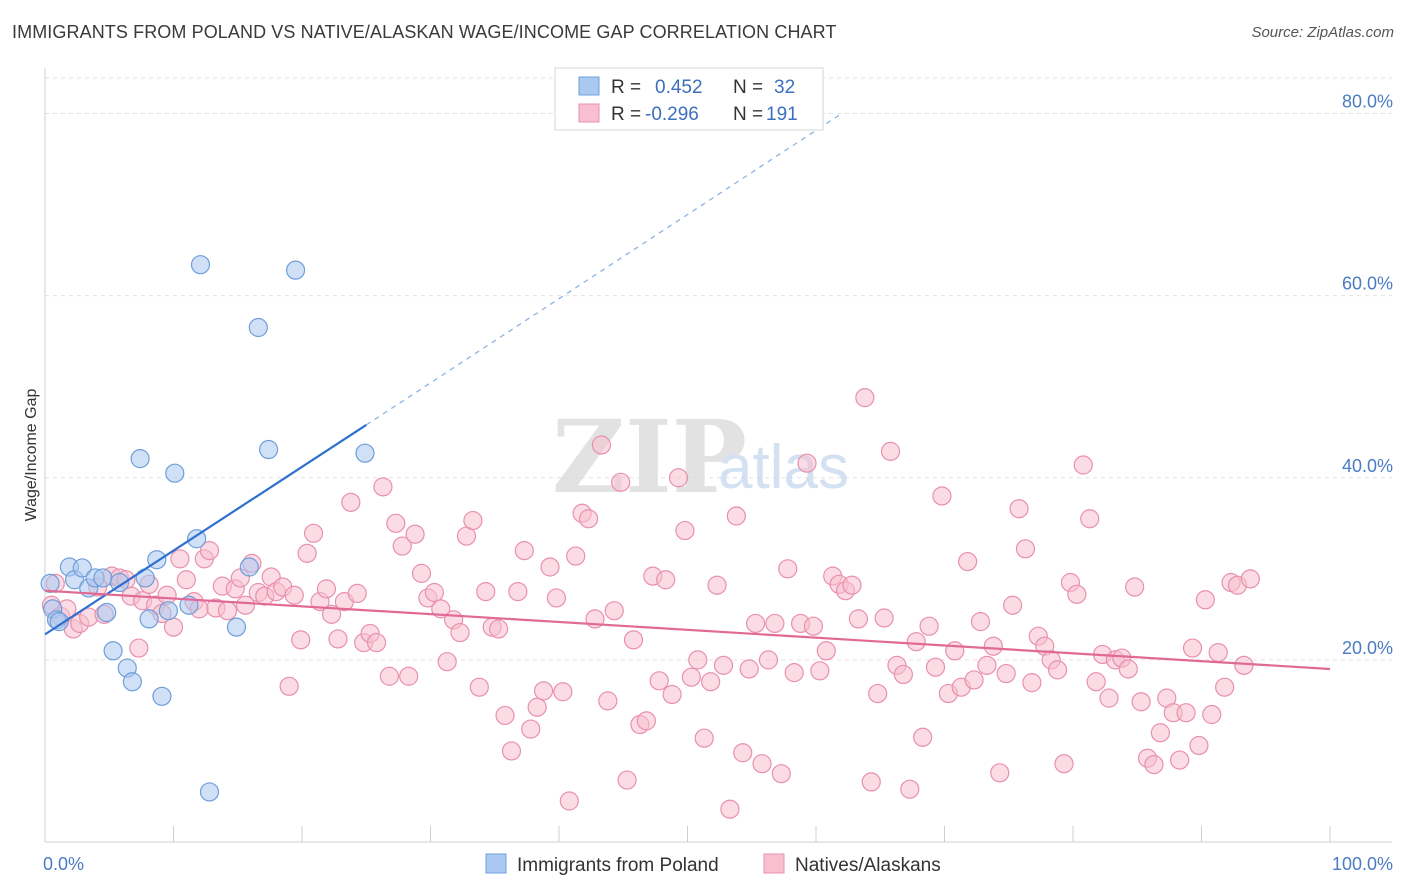 The image size is (1406, 892). What do you see at coordinates (589, 86) in the screenshot?
I see `legend-swatch-poland` at bounding box center [589, 86].